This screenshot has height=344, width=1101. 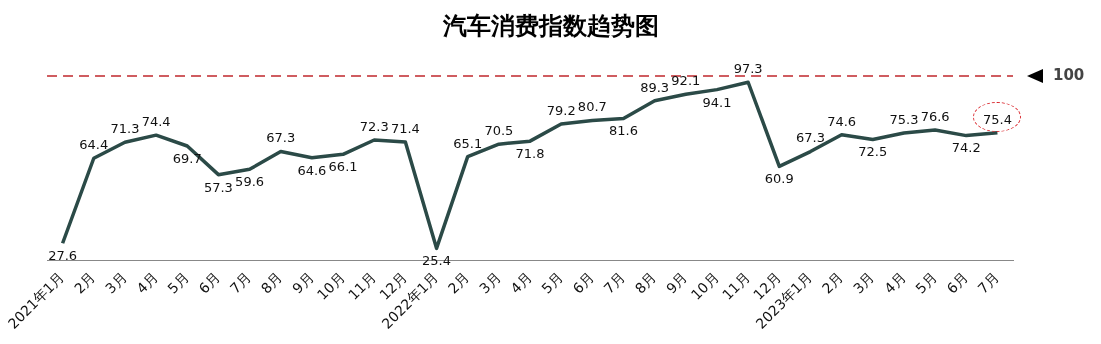 What do you see at coordinates (125, 129) in the screenshot?
I see `data-label: 71.3` at bounding box center [125, 129].